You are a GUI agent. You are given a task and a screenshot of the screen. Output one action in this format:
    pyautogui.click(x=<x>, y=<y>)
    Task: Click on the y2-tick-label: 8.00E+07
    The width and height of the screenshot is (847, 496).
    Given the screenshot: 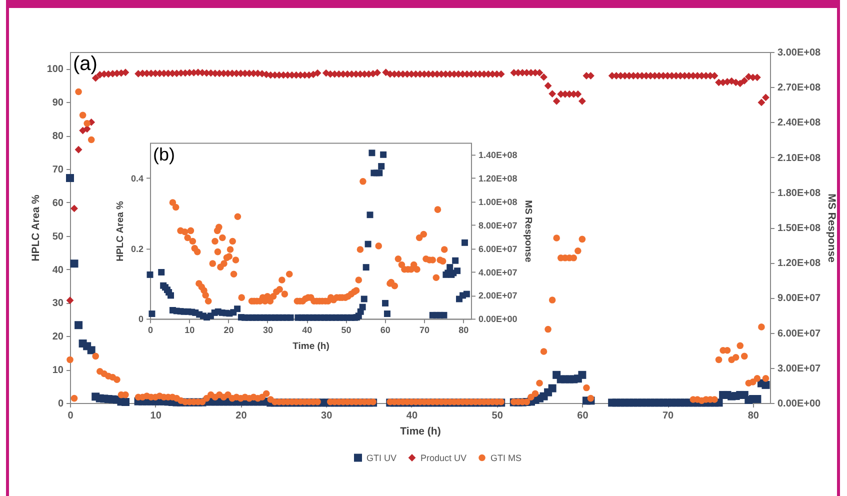 What is the action you would take?
    pyautogui.click(x=498, y=225)
    